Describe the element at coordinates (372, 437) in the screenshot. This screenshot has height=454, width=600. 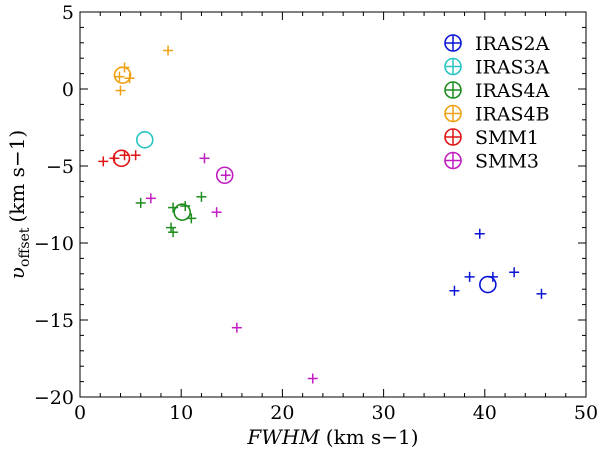
I see `x-axis-label-unit: (km s−1)` at that location.